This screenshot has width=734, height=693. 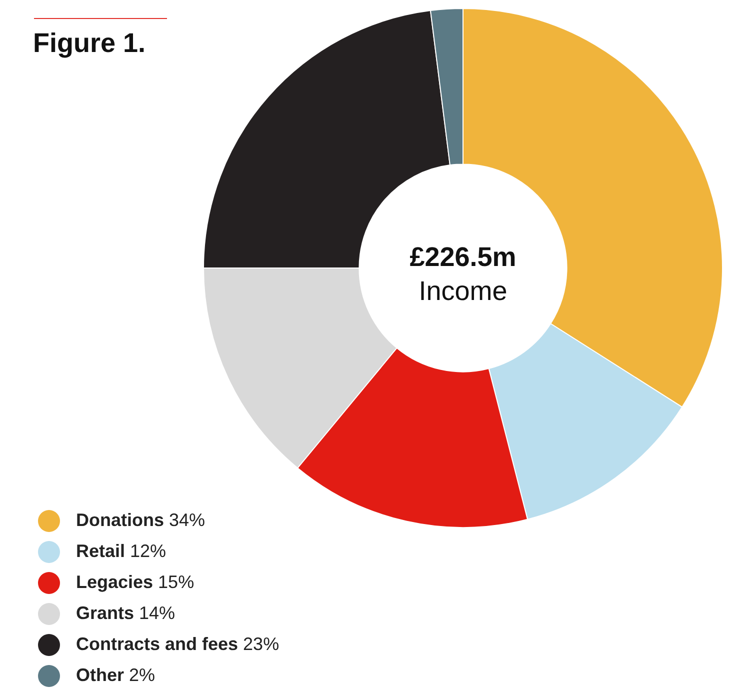 I want to click on legend-label: Contracts and fees, so click(x=157, y=644).